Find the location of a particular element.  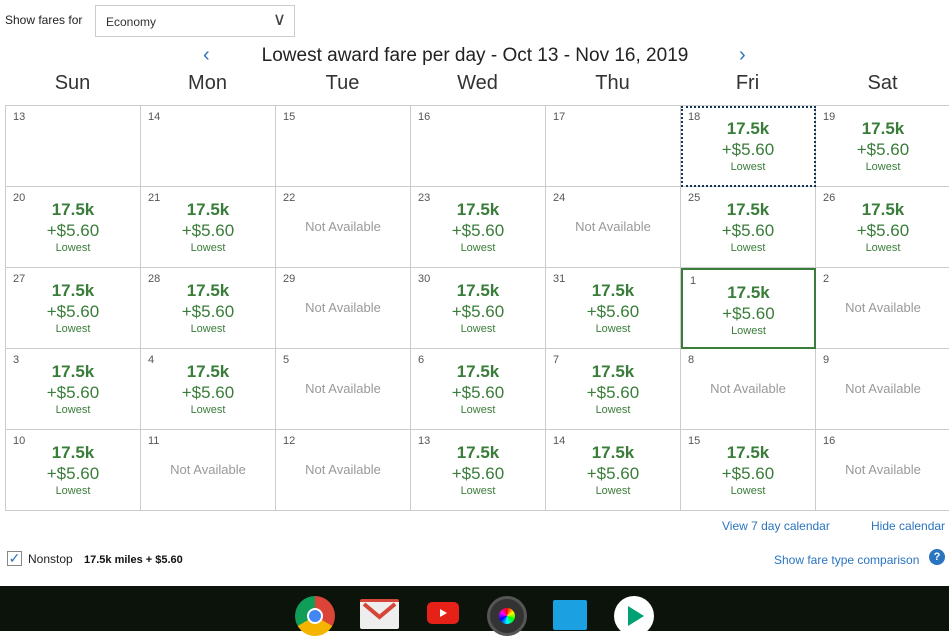

day-of-week-tue: Tue is located at coordinates (342, 83).